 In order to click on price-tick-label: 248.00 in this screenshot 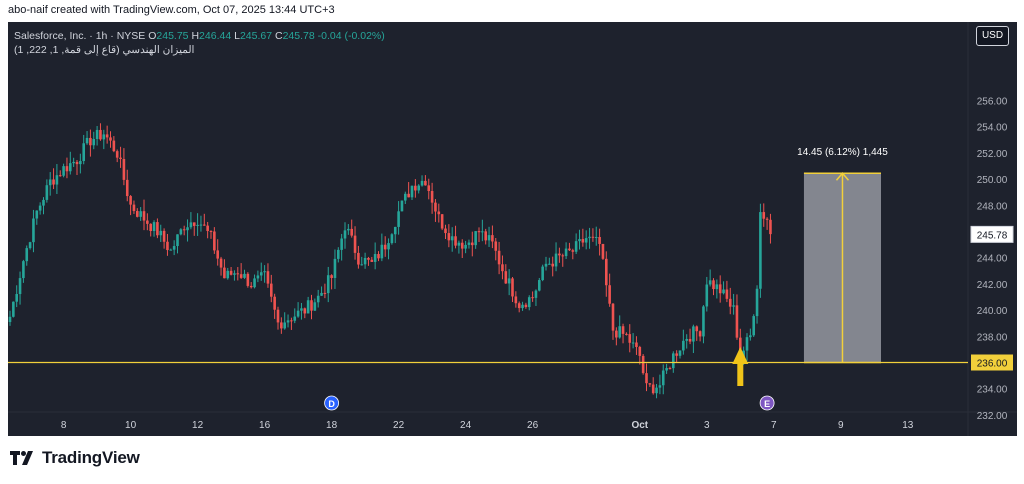, I will do `click(992, 206)`.